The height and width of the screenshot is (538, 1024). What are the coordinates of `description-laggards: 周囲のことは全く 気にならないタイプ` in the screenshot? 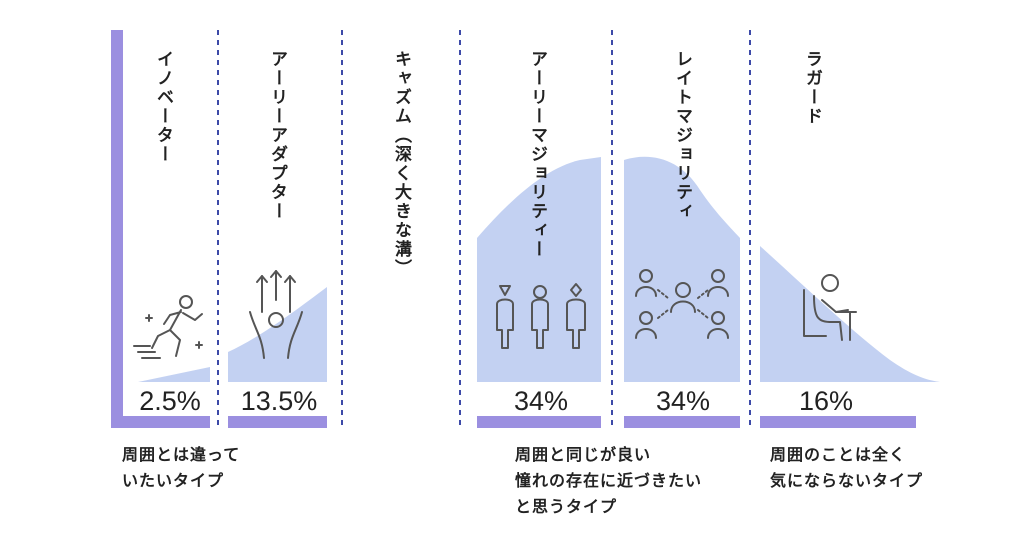 It's located at (846, 468).